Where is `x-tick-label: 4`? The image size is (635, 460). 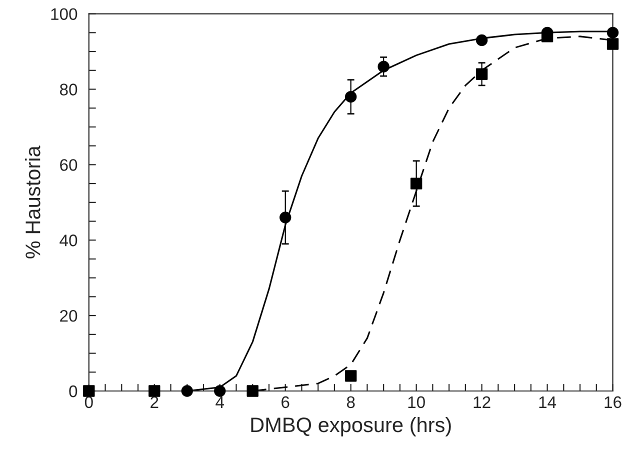 x-tick-label: 4 is located at coordinates (220, 402).